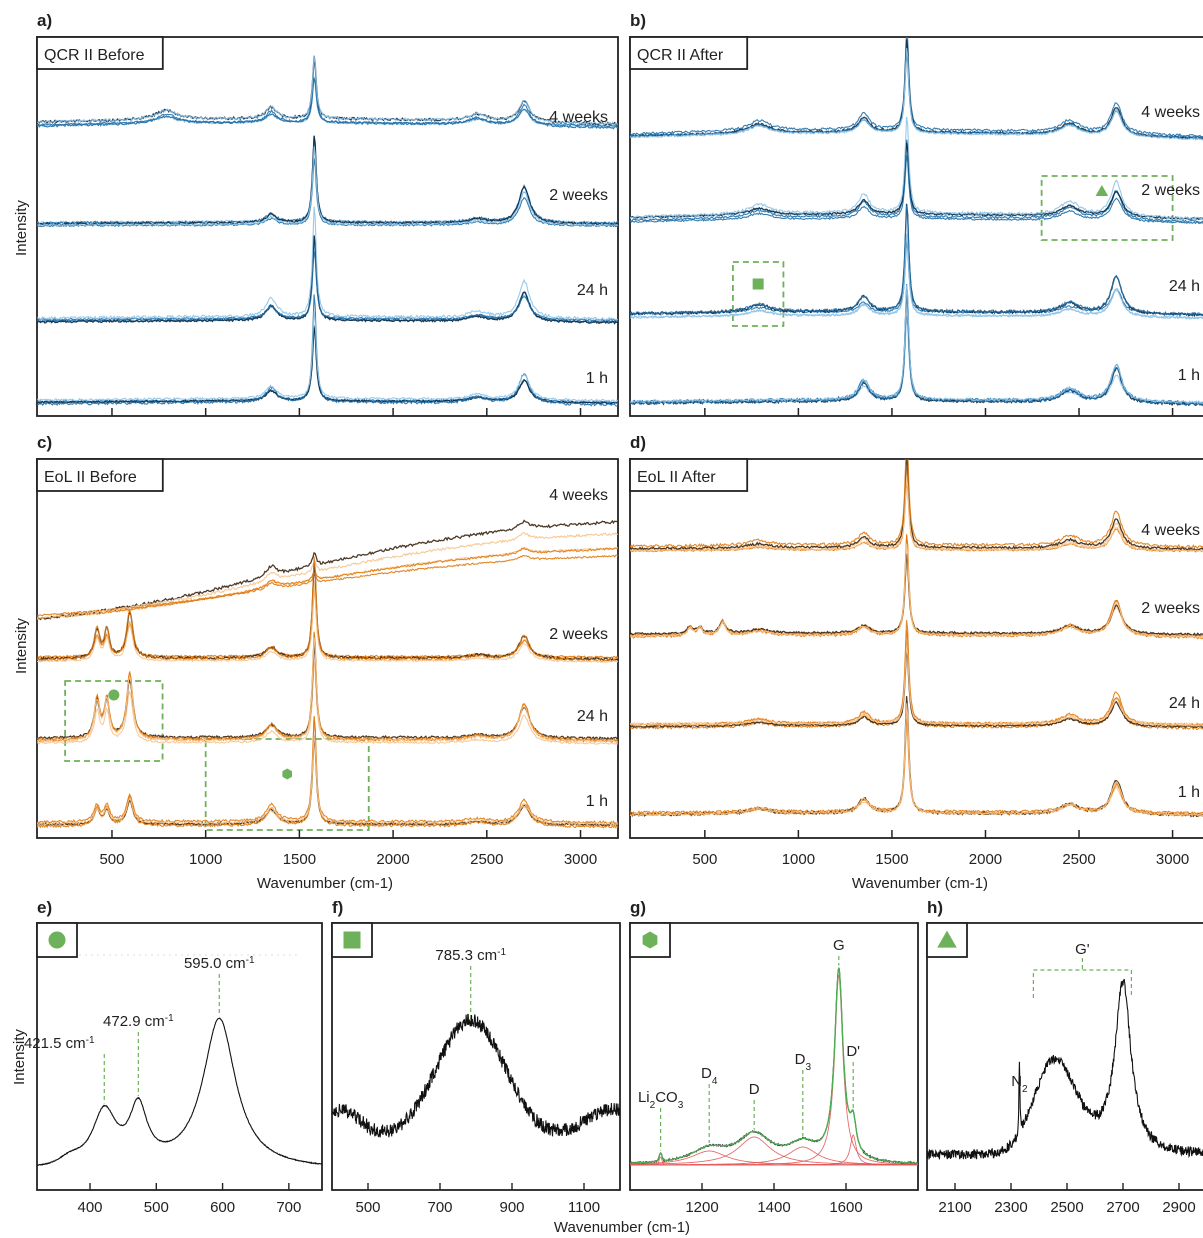  I want to click on x-tick-label: 400, so click(90, 1207).